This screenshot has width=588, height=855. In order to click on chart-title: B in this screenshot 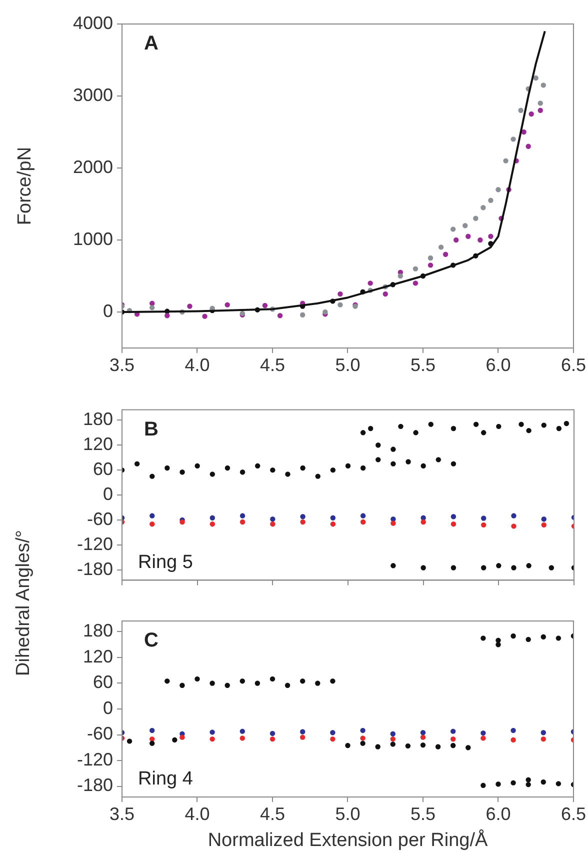, I will do `click(151, 429)`.